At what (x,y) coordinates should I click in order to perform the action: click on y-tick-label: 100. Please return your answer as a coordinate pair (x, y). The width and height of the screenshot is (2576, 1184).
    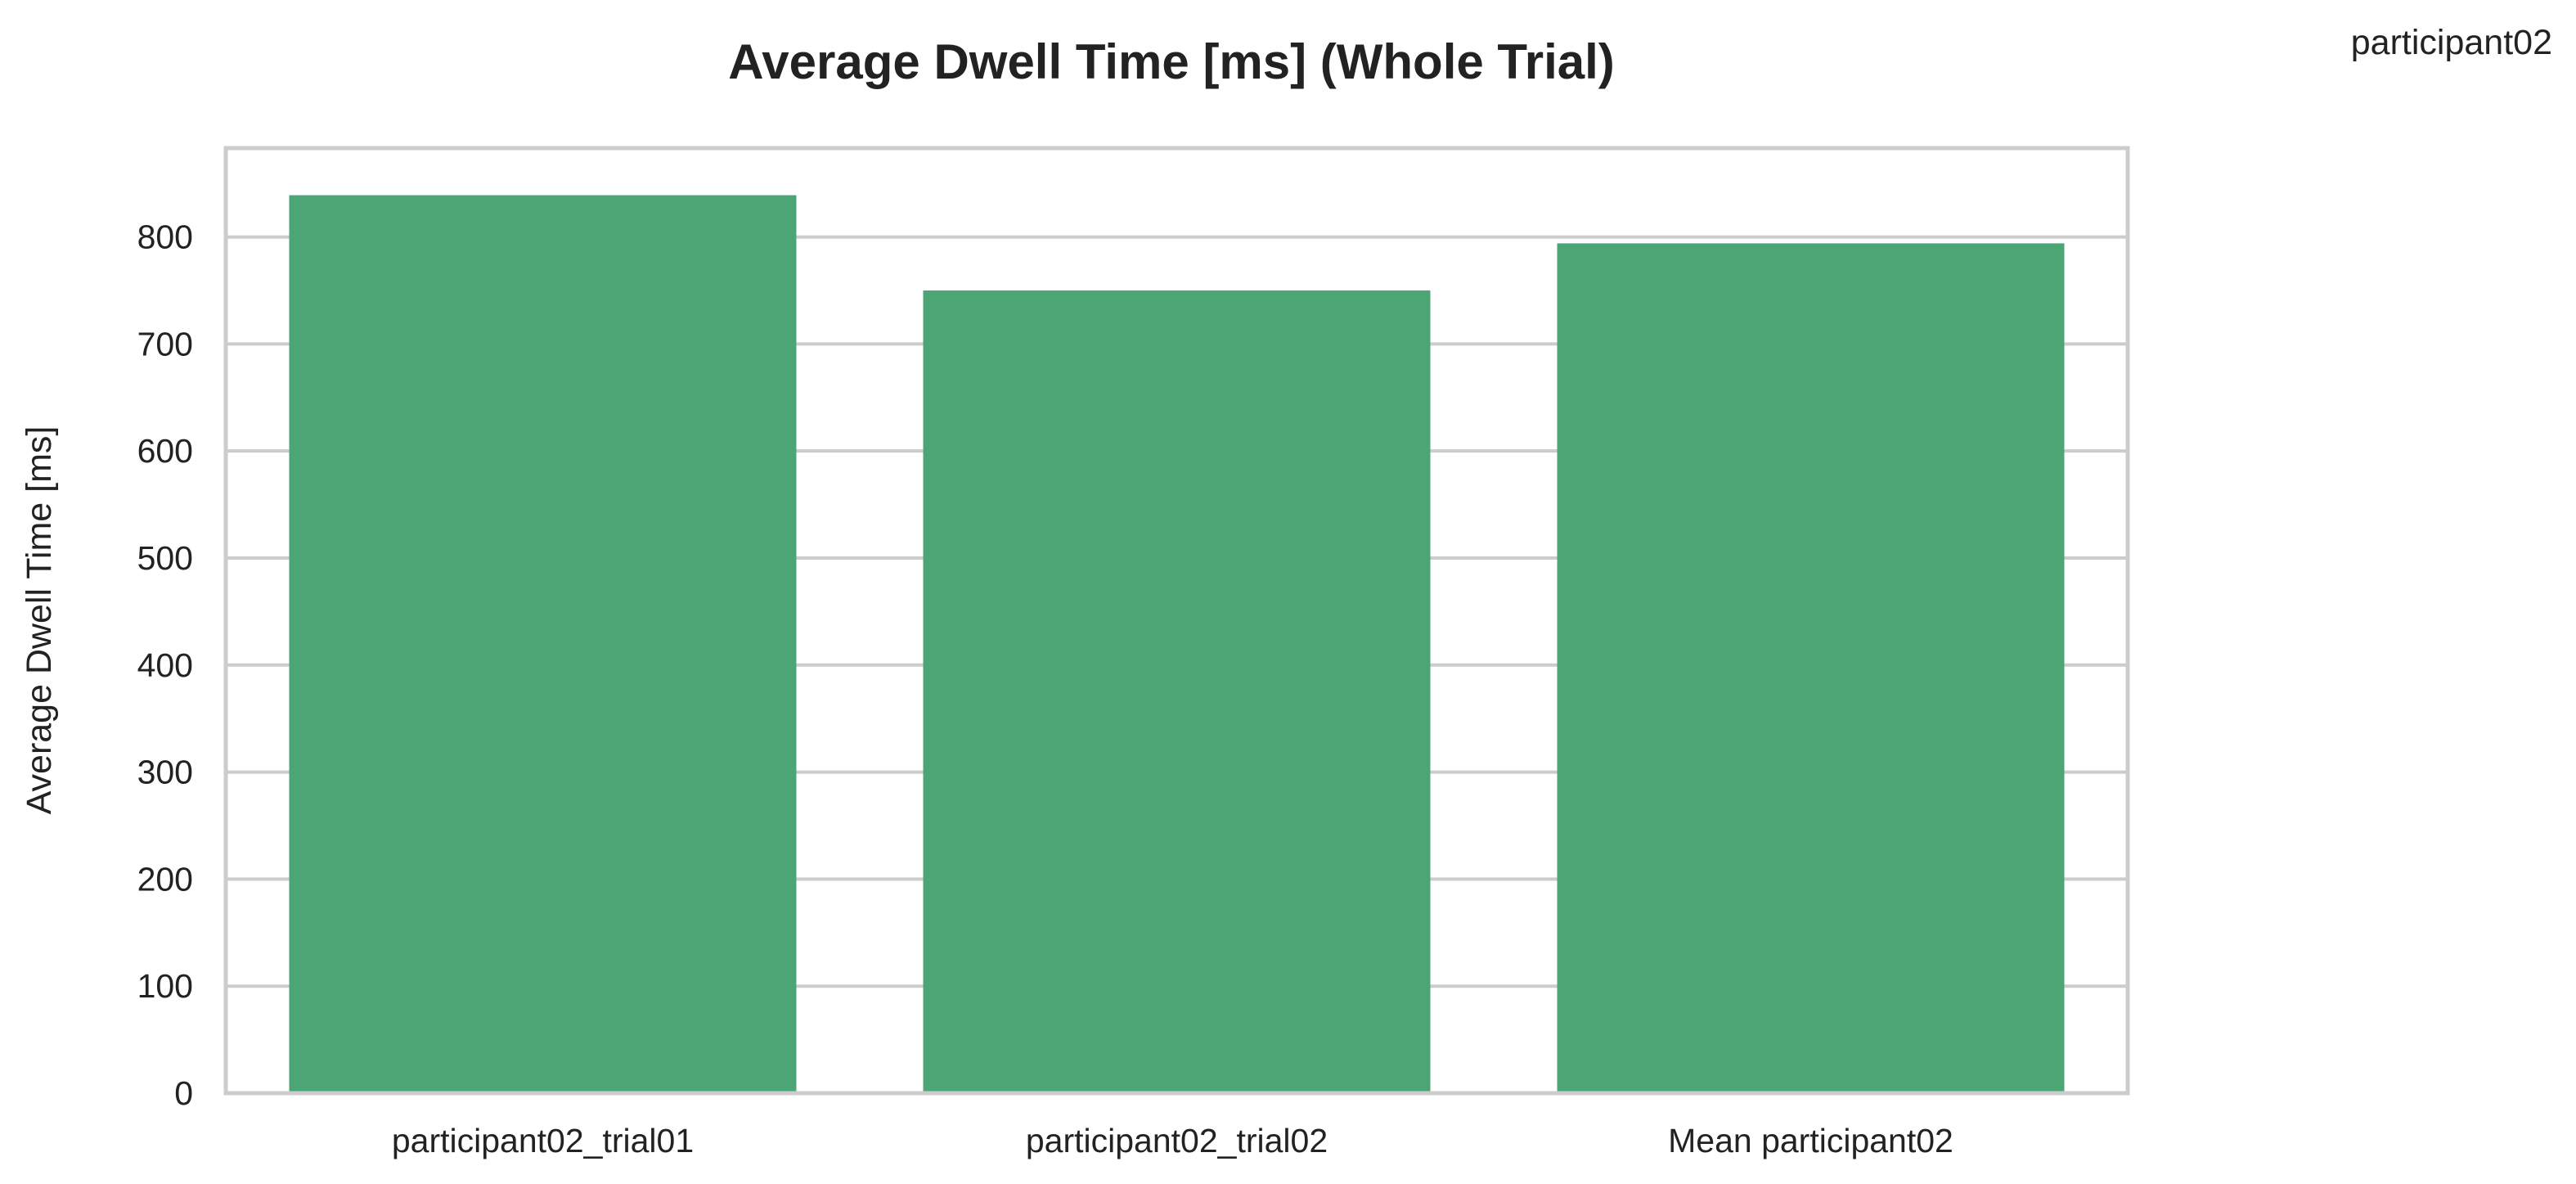
    Looking at the image, I should click on (165, 986).